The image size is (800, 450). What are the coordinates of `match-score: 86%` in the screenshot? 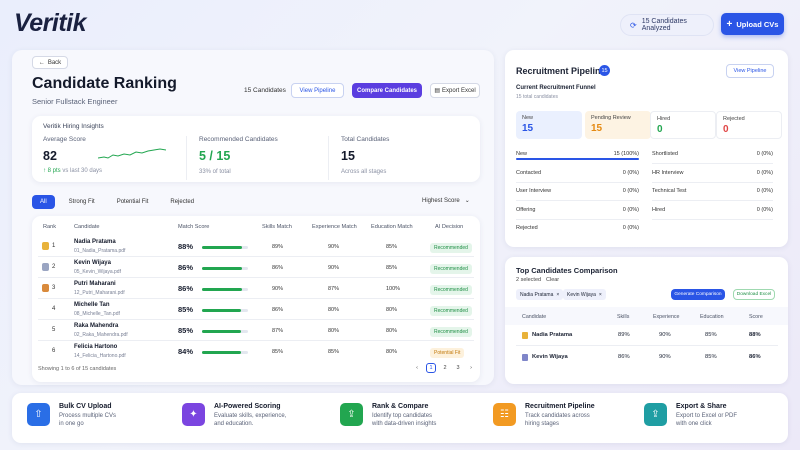 It's located at (186, 267).